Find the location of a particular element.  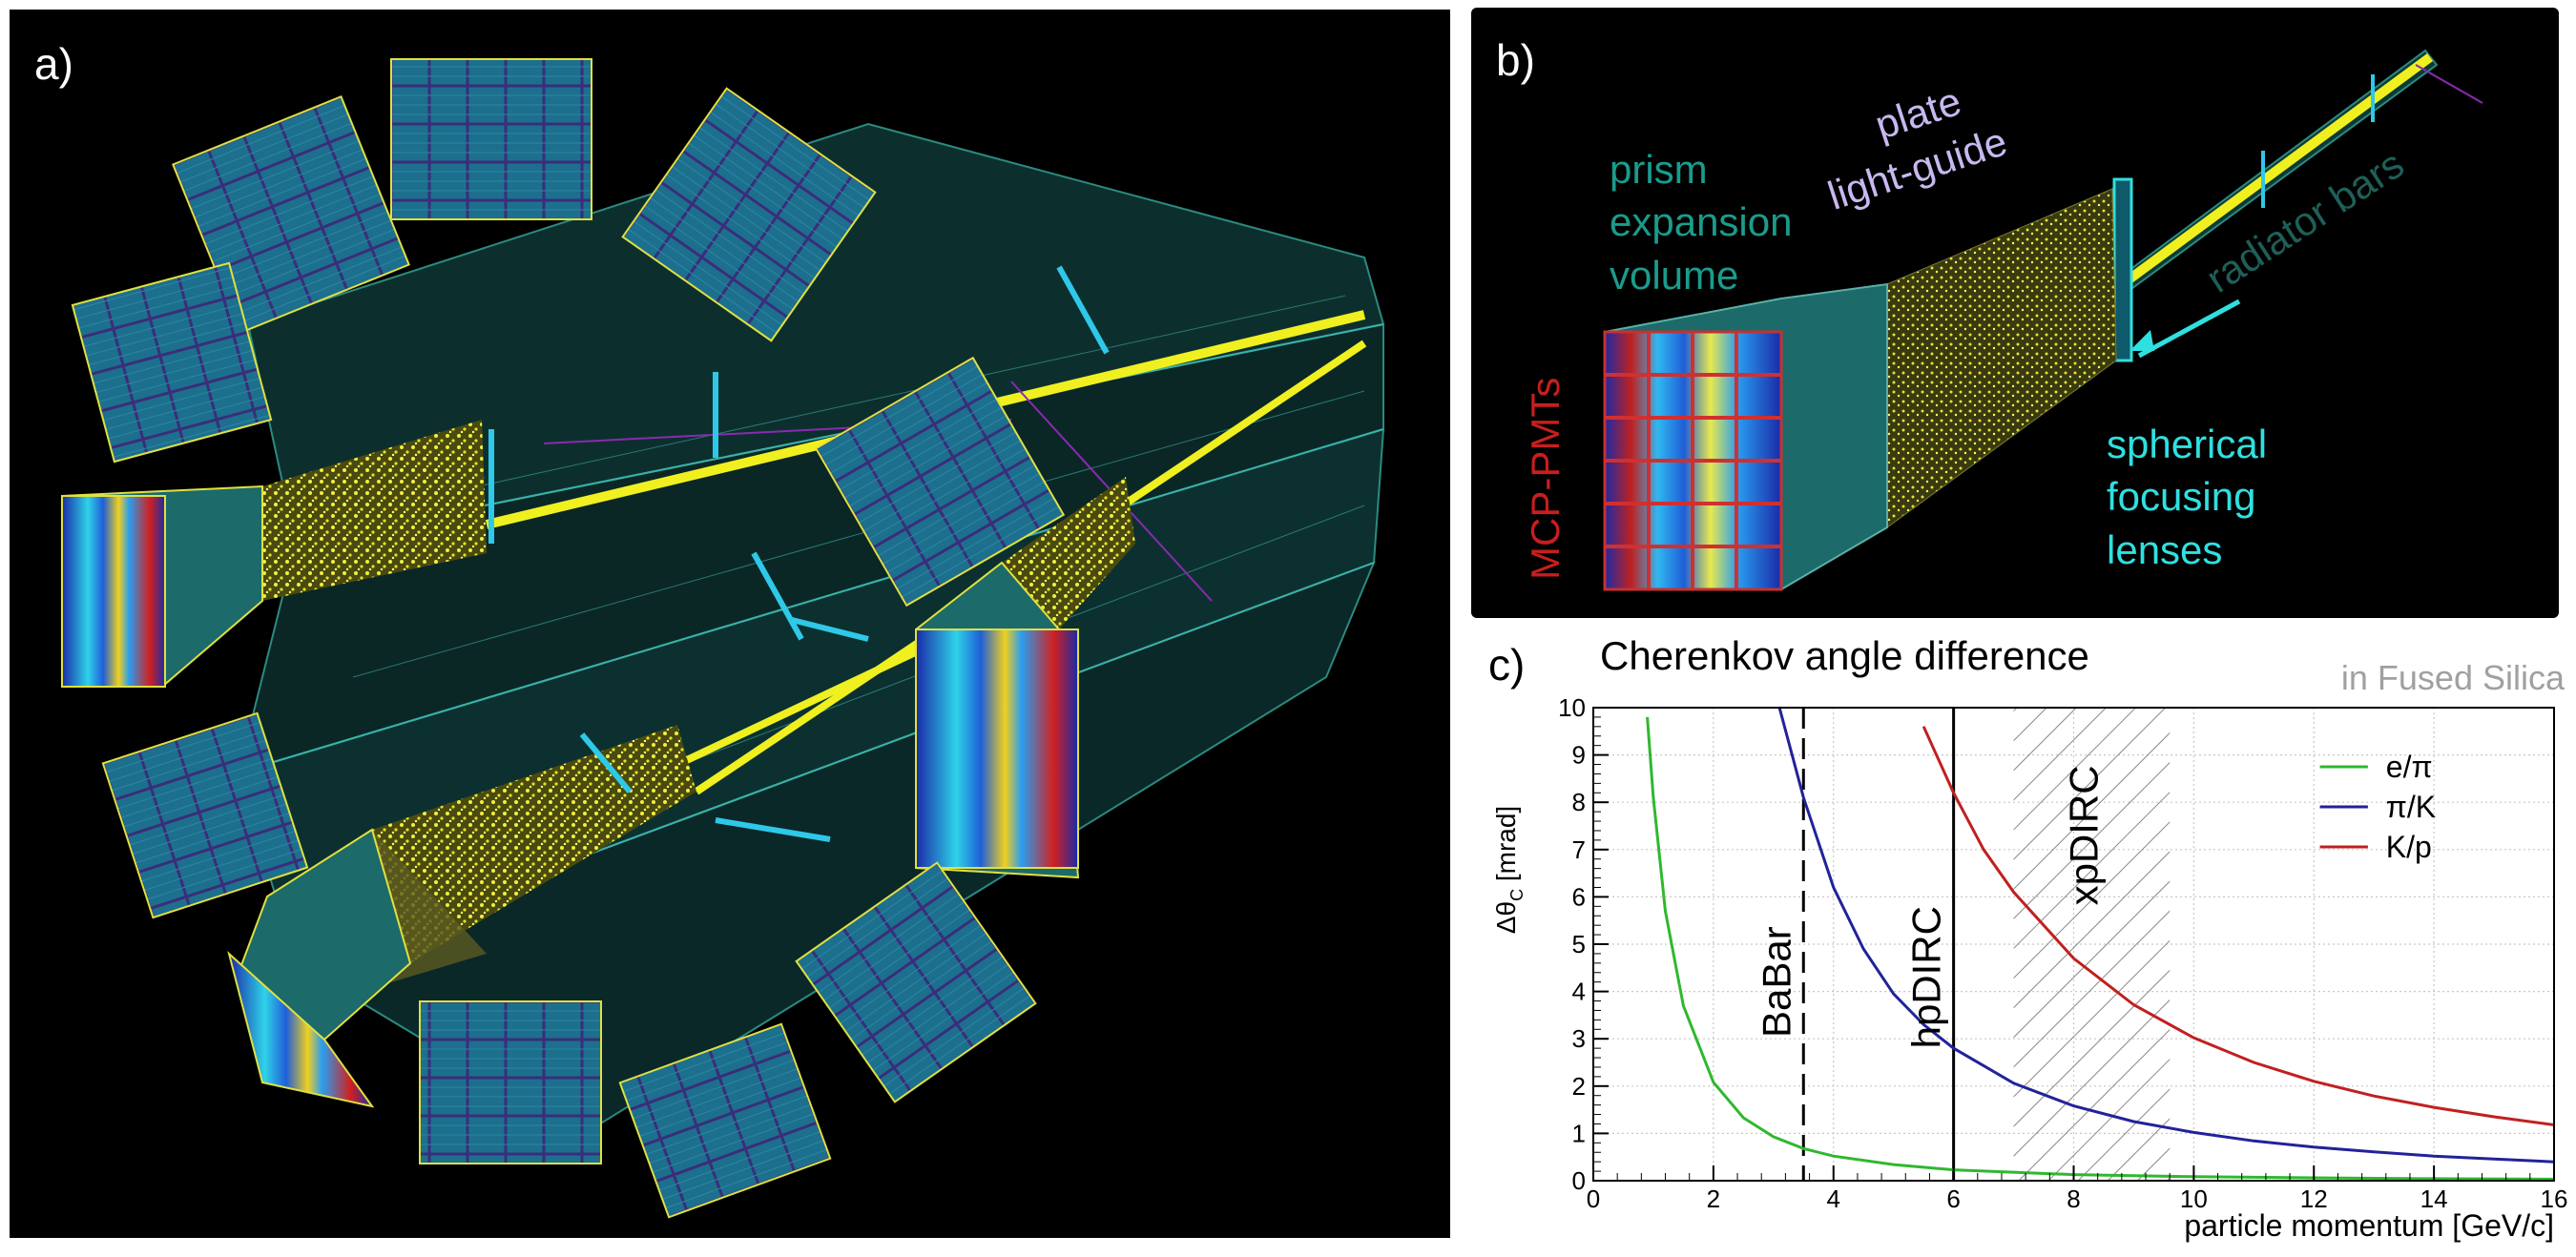

y-tick-label: 1 is located at coordinates (1579, 1133).